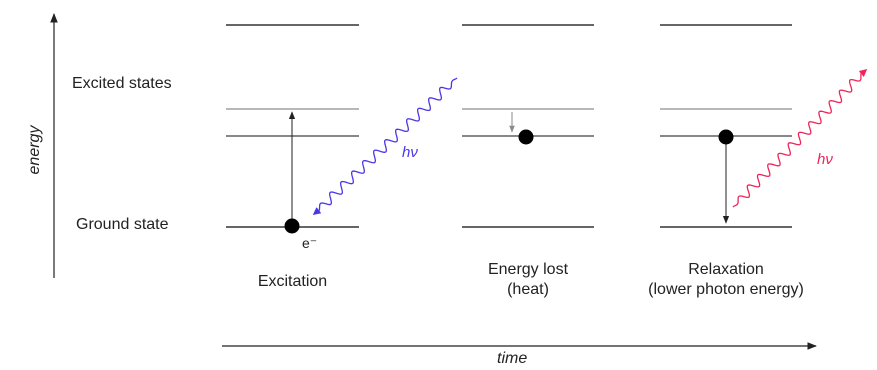 Image resolution: width=877 pixels, height=370 pixels. Describe the element at coordinates (528, 269) in the screenshot. I see `caption-line: Energy lost` at that location.